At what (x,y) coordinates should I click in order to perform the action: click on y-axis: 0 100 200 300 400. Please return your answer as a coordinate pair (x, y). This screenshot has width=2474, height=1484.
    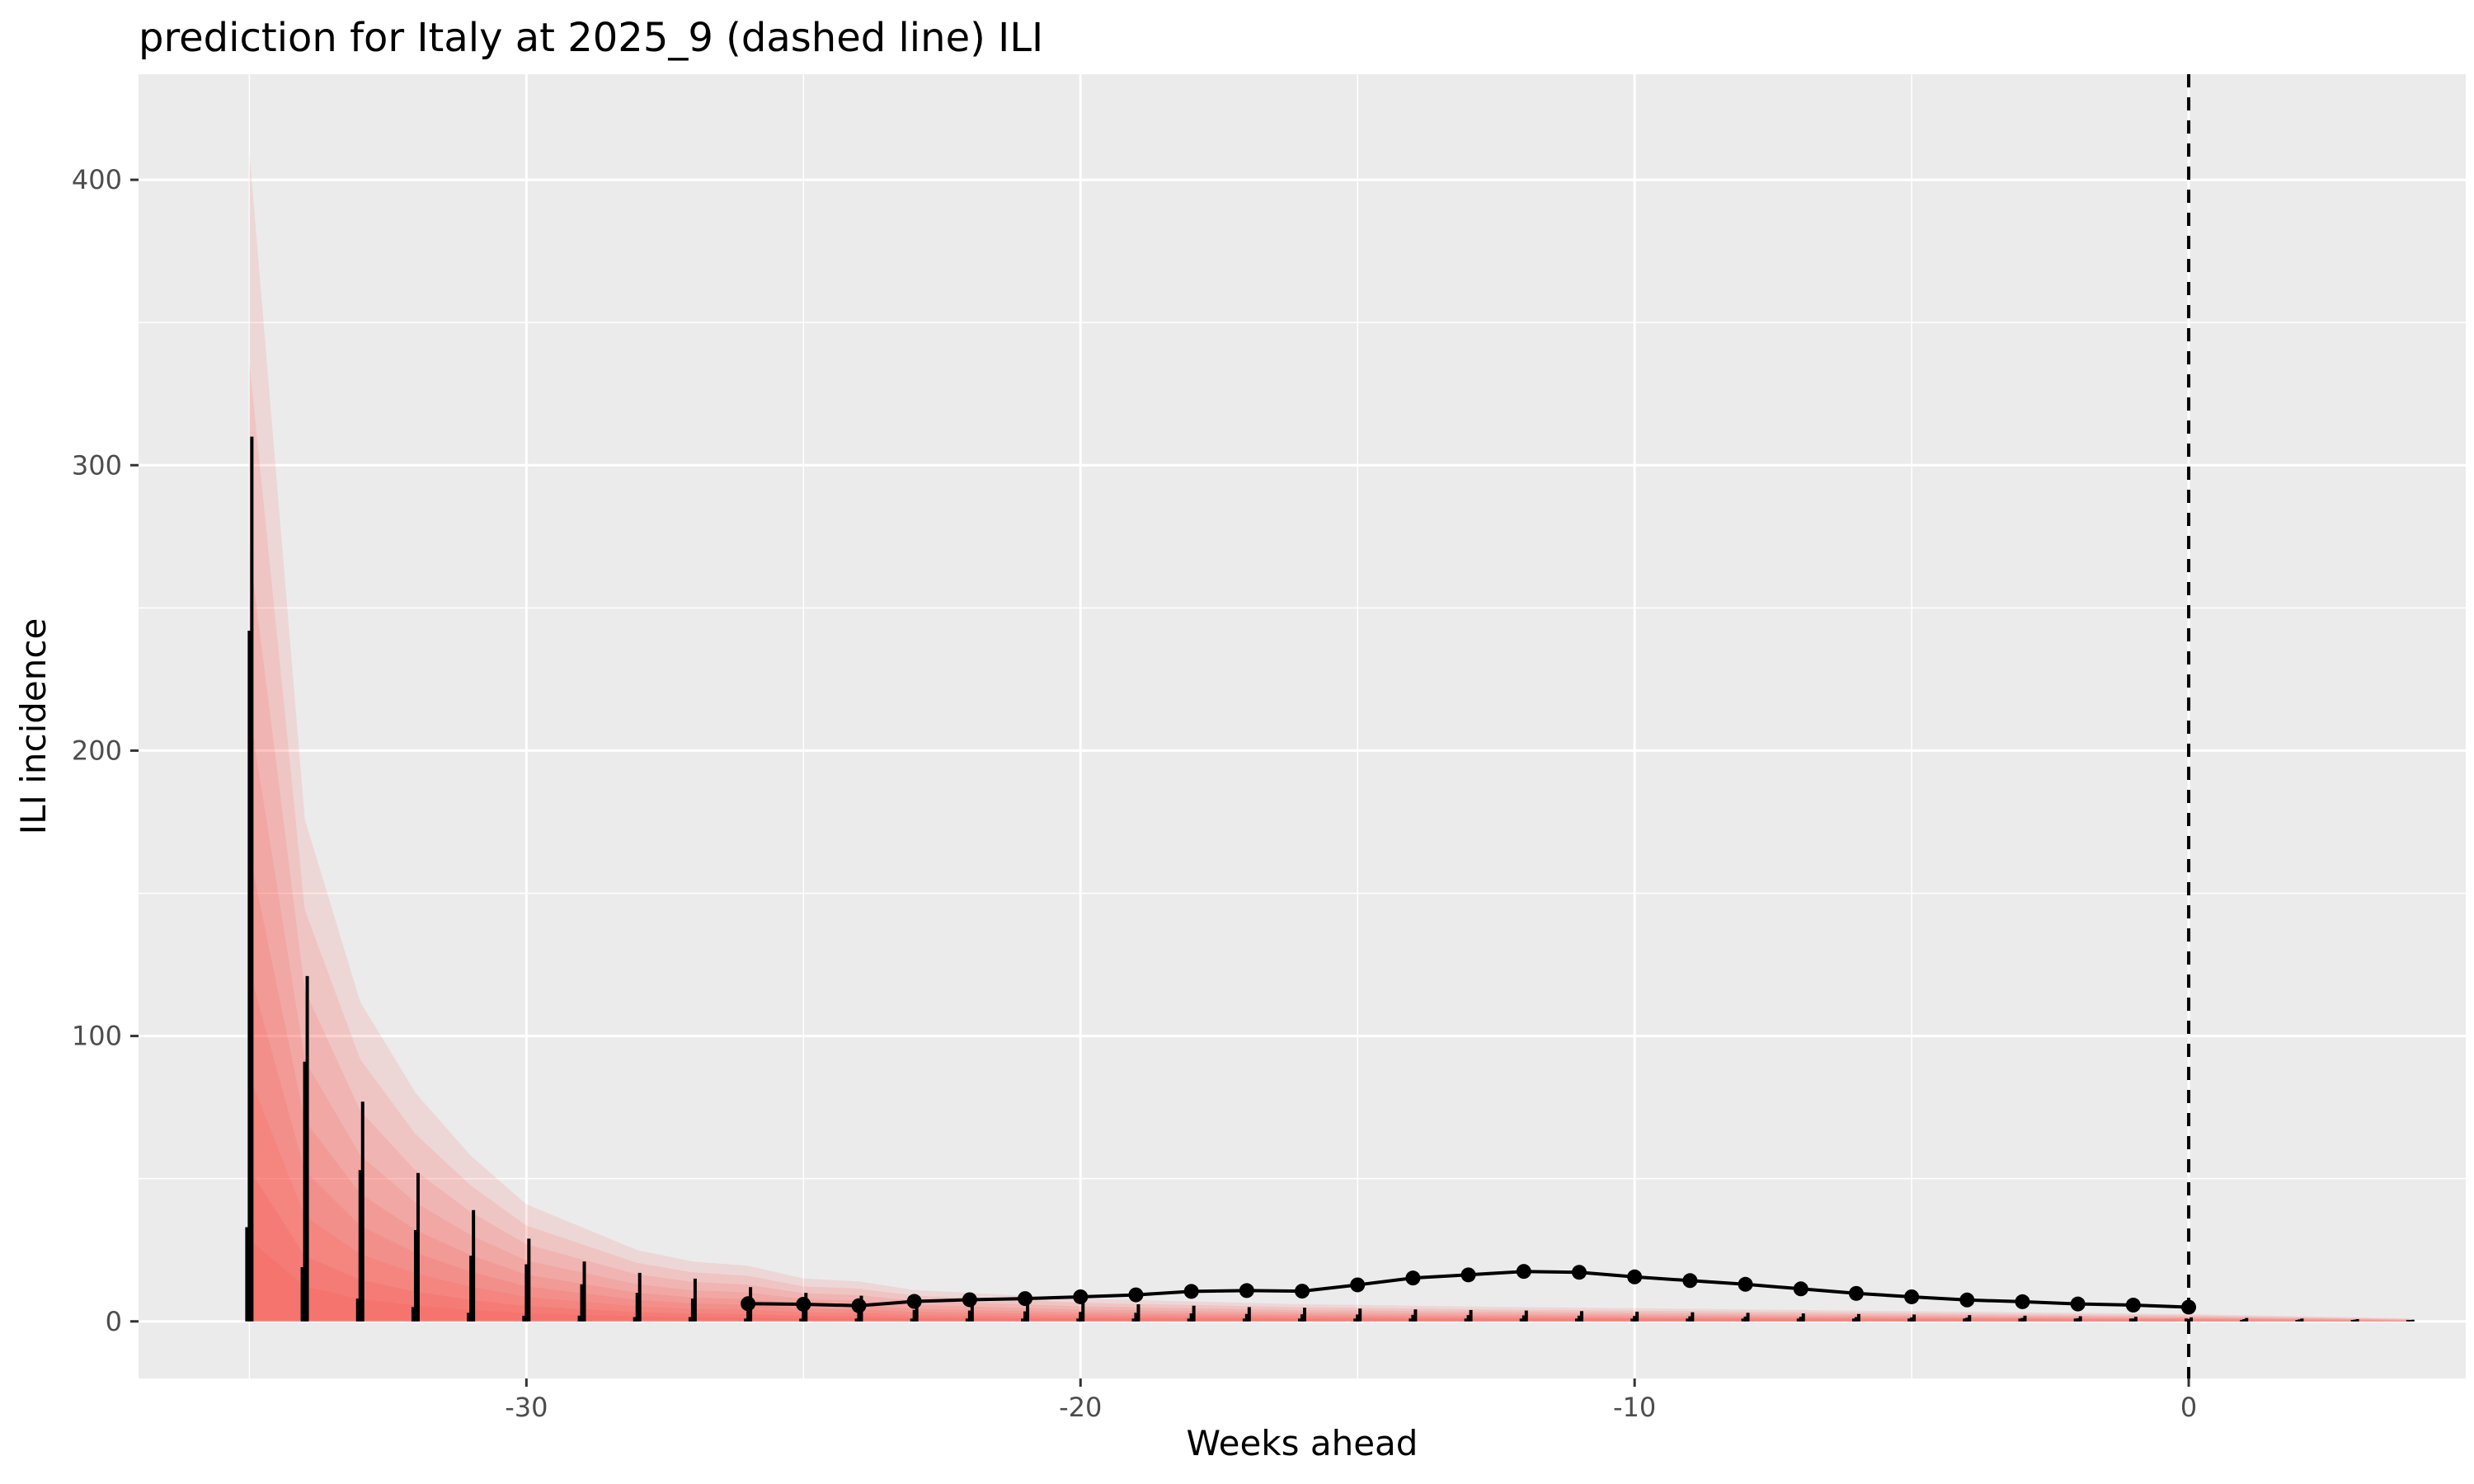
    Looking at the image, I should click on (105, 750).